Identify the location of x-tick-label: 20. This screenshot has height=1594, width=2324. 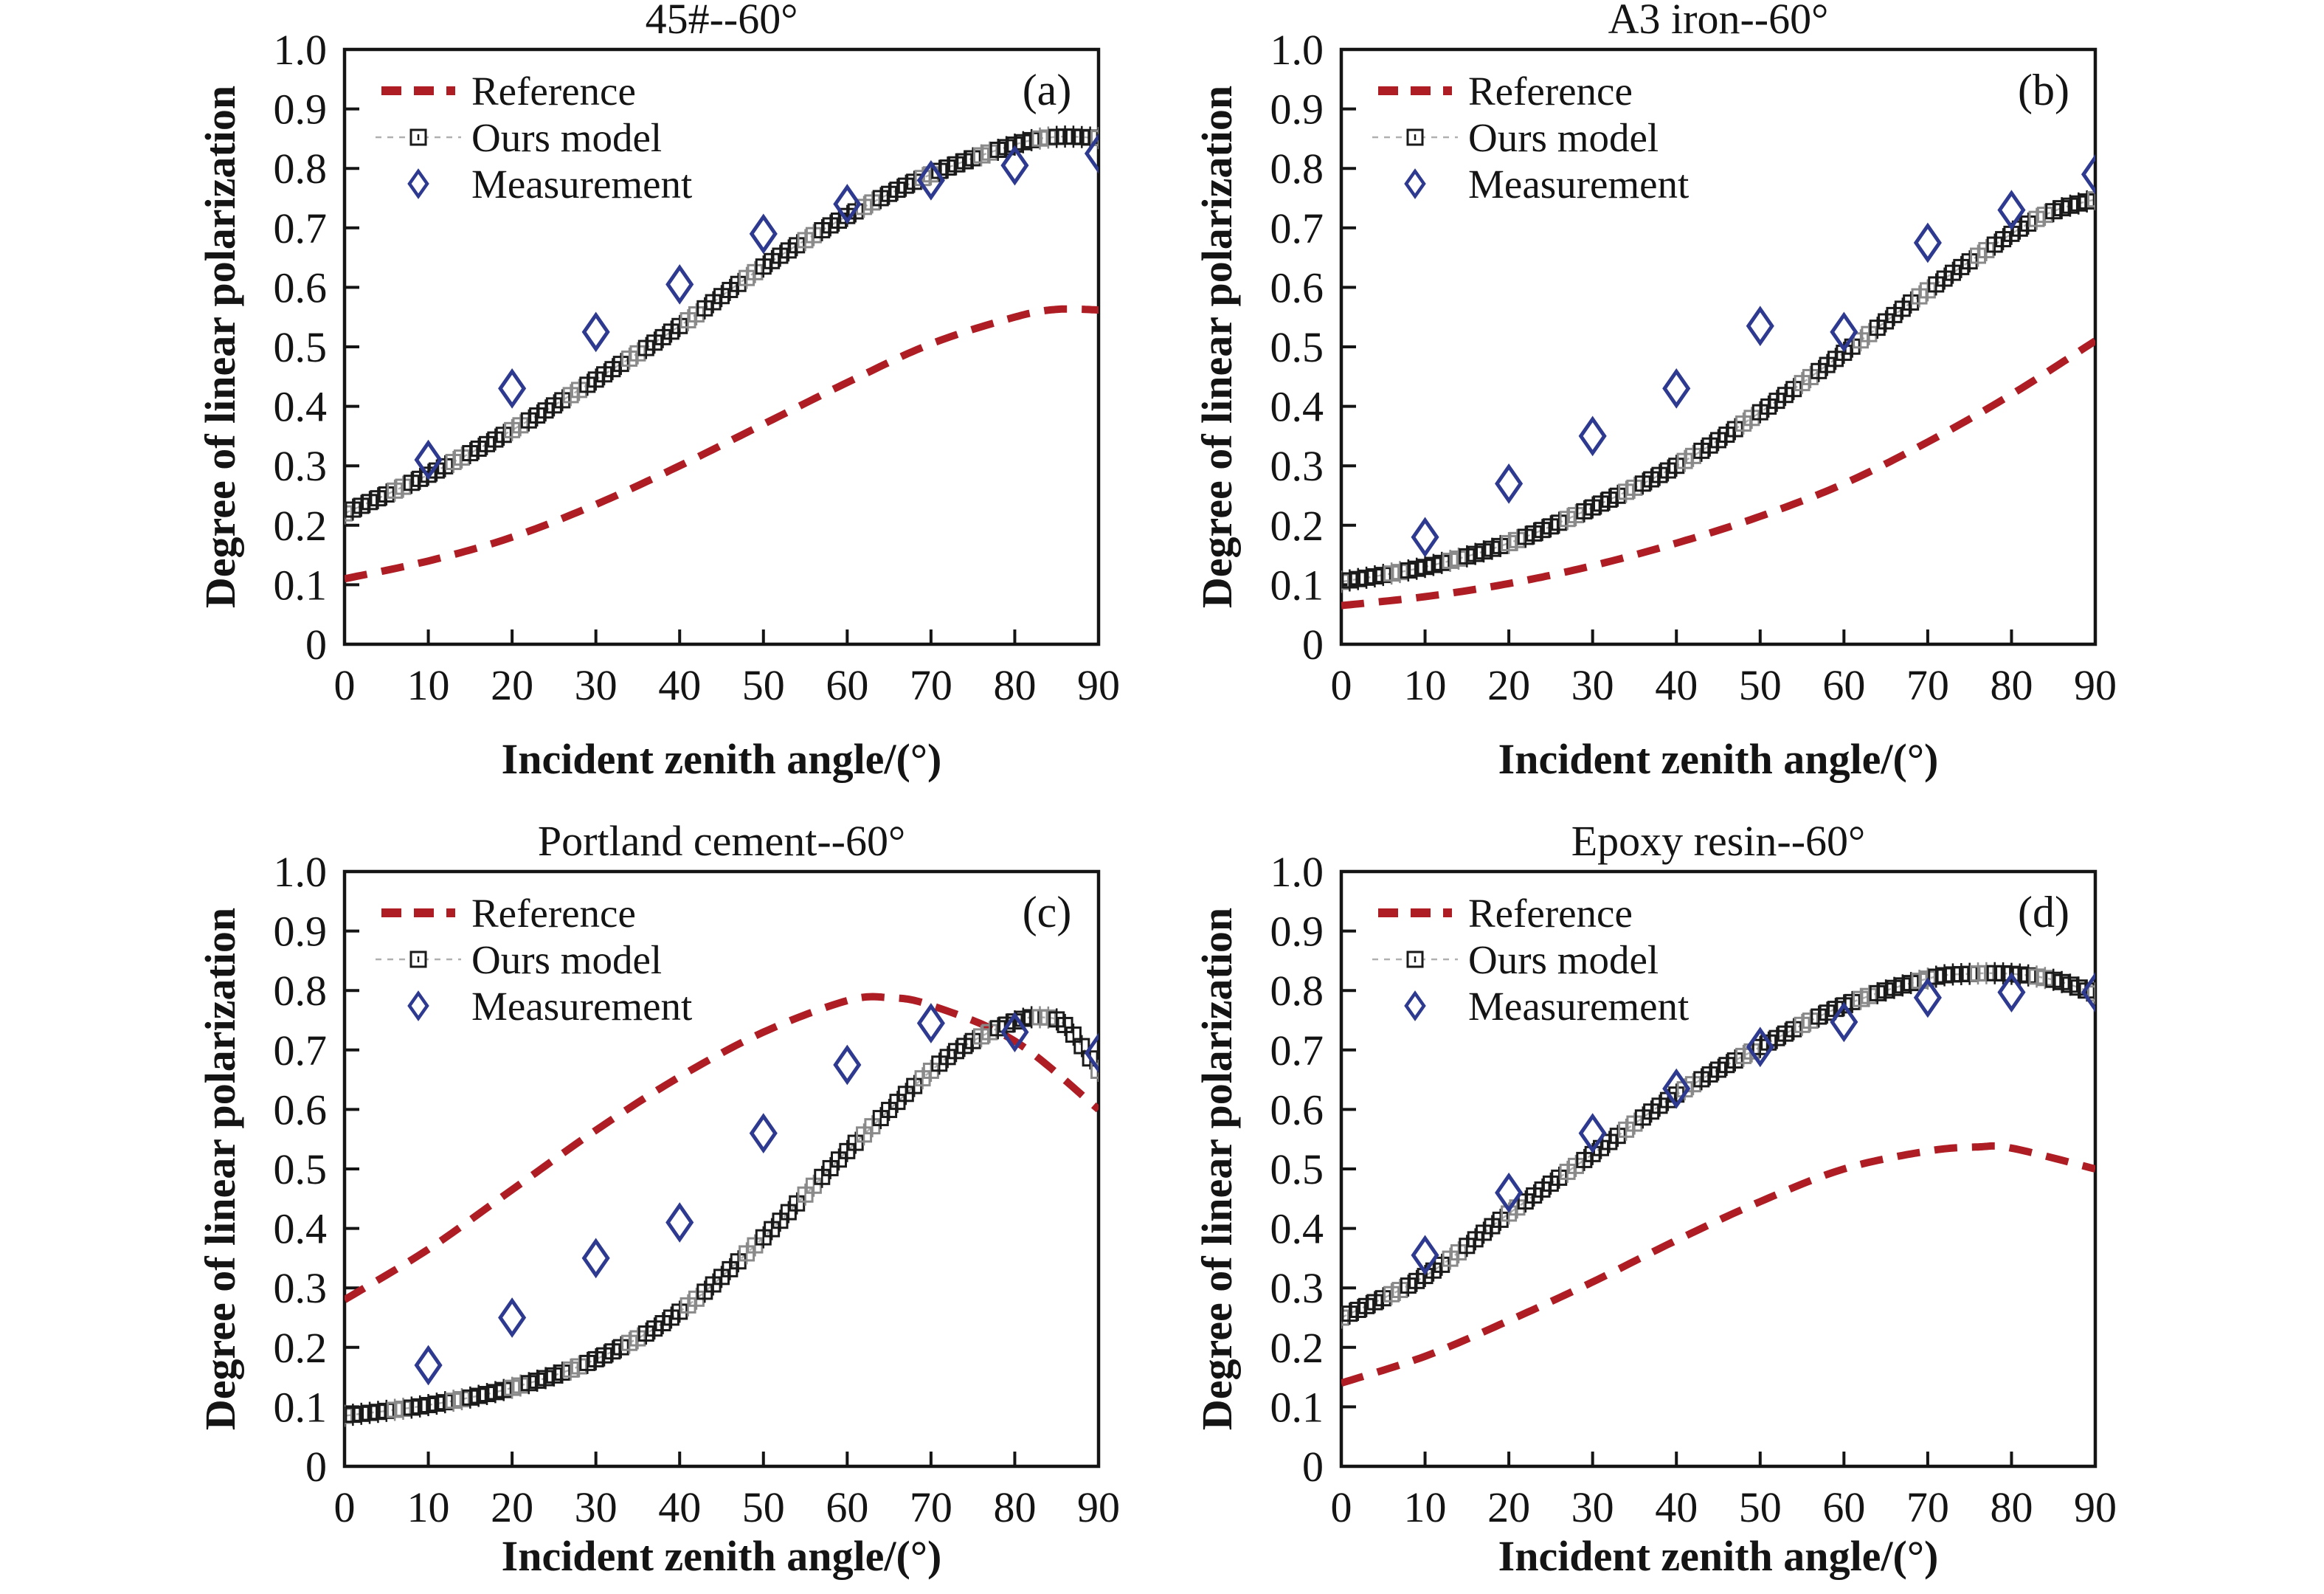
(1508, 1507).